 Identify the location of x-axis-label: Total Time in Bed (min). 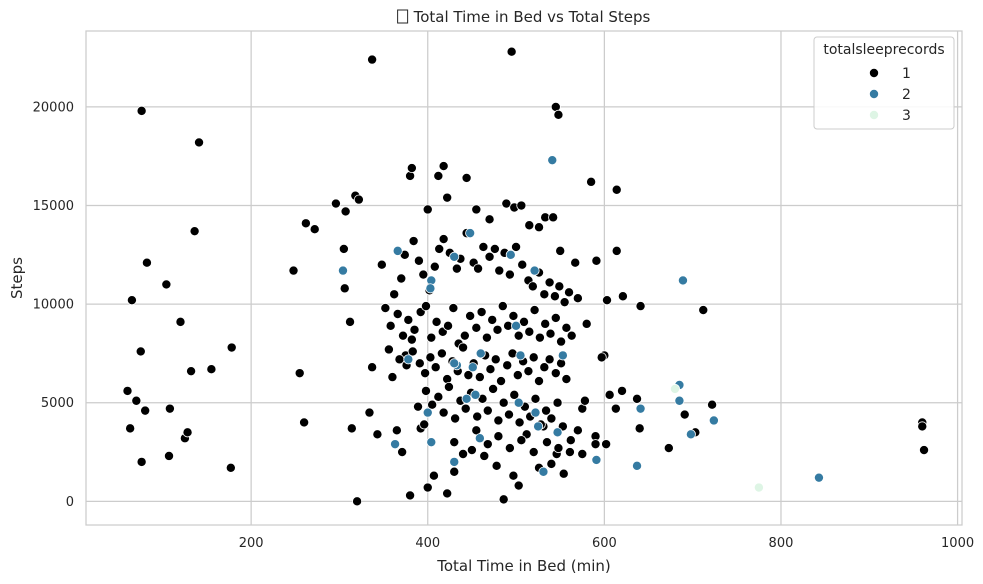
(523, 566).